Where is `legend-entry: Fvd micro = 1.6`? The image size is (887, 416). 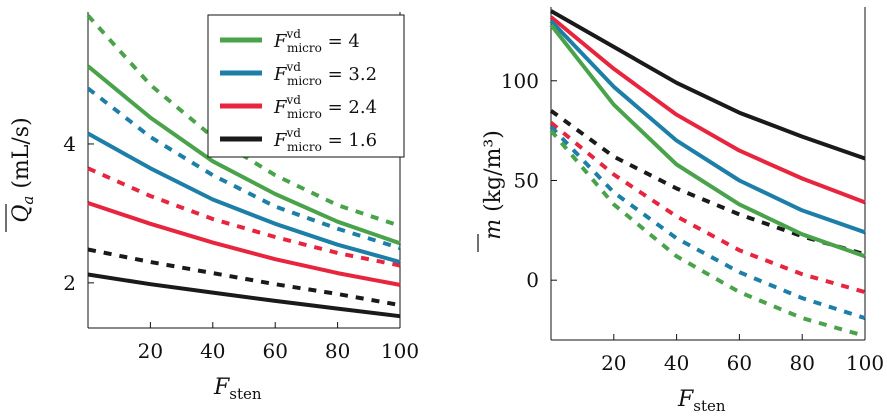
legend-entry: Fvd micro = 1.6 is located at coordinates (325, 140).